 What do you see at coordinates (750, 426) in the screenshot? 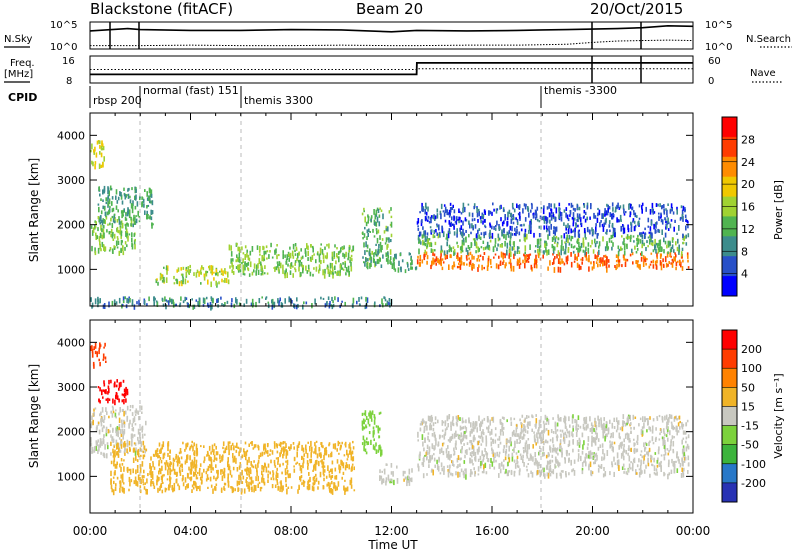
I see `colorbar-tick-label: -15` at bounding box center [750, 426].